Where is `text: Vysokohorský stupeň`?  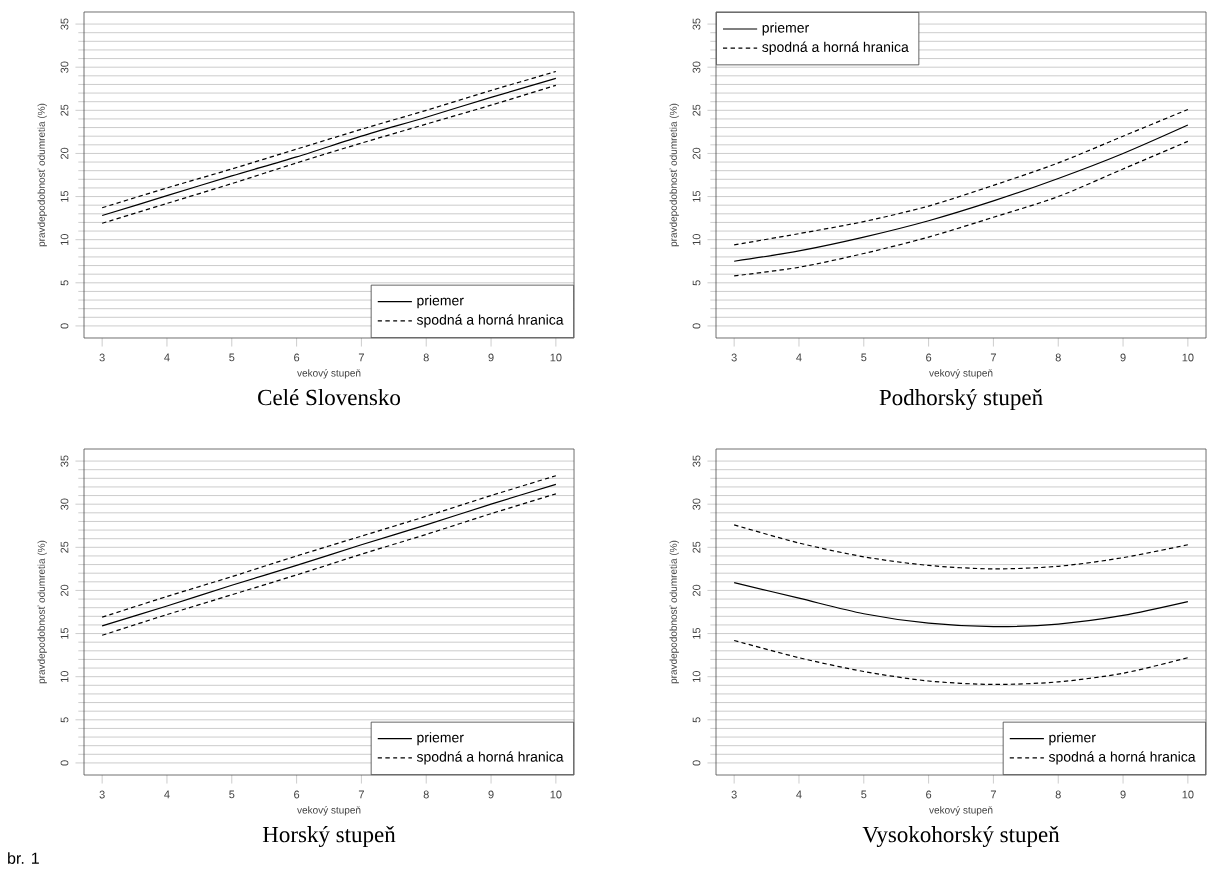
text: Vysokohorský stupeň is located at coordinates (961, 837).